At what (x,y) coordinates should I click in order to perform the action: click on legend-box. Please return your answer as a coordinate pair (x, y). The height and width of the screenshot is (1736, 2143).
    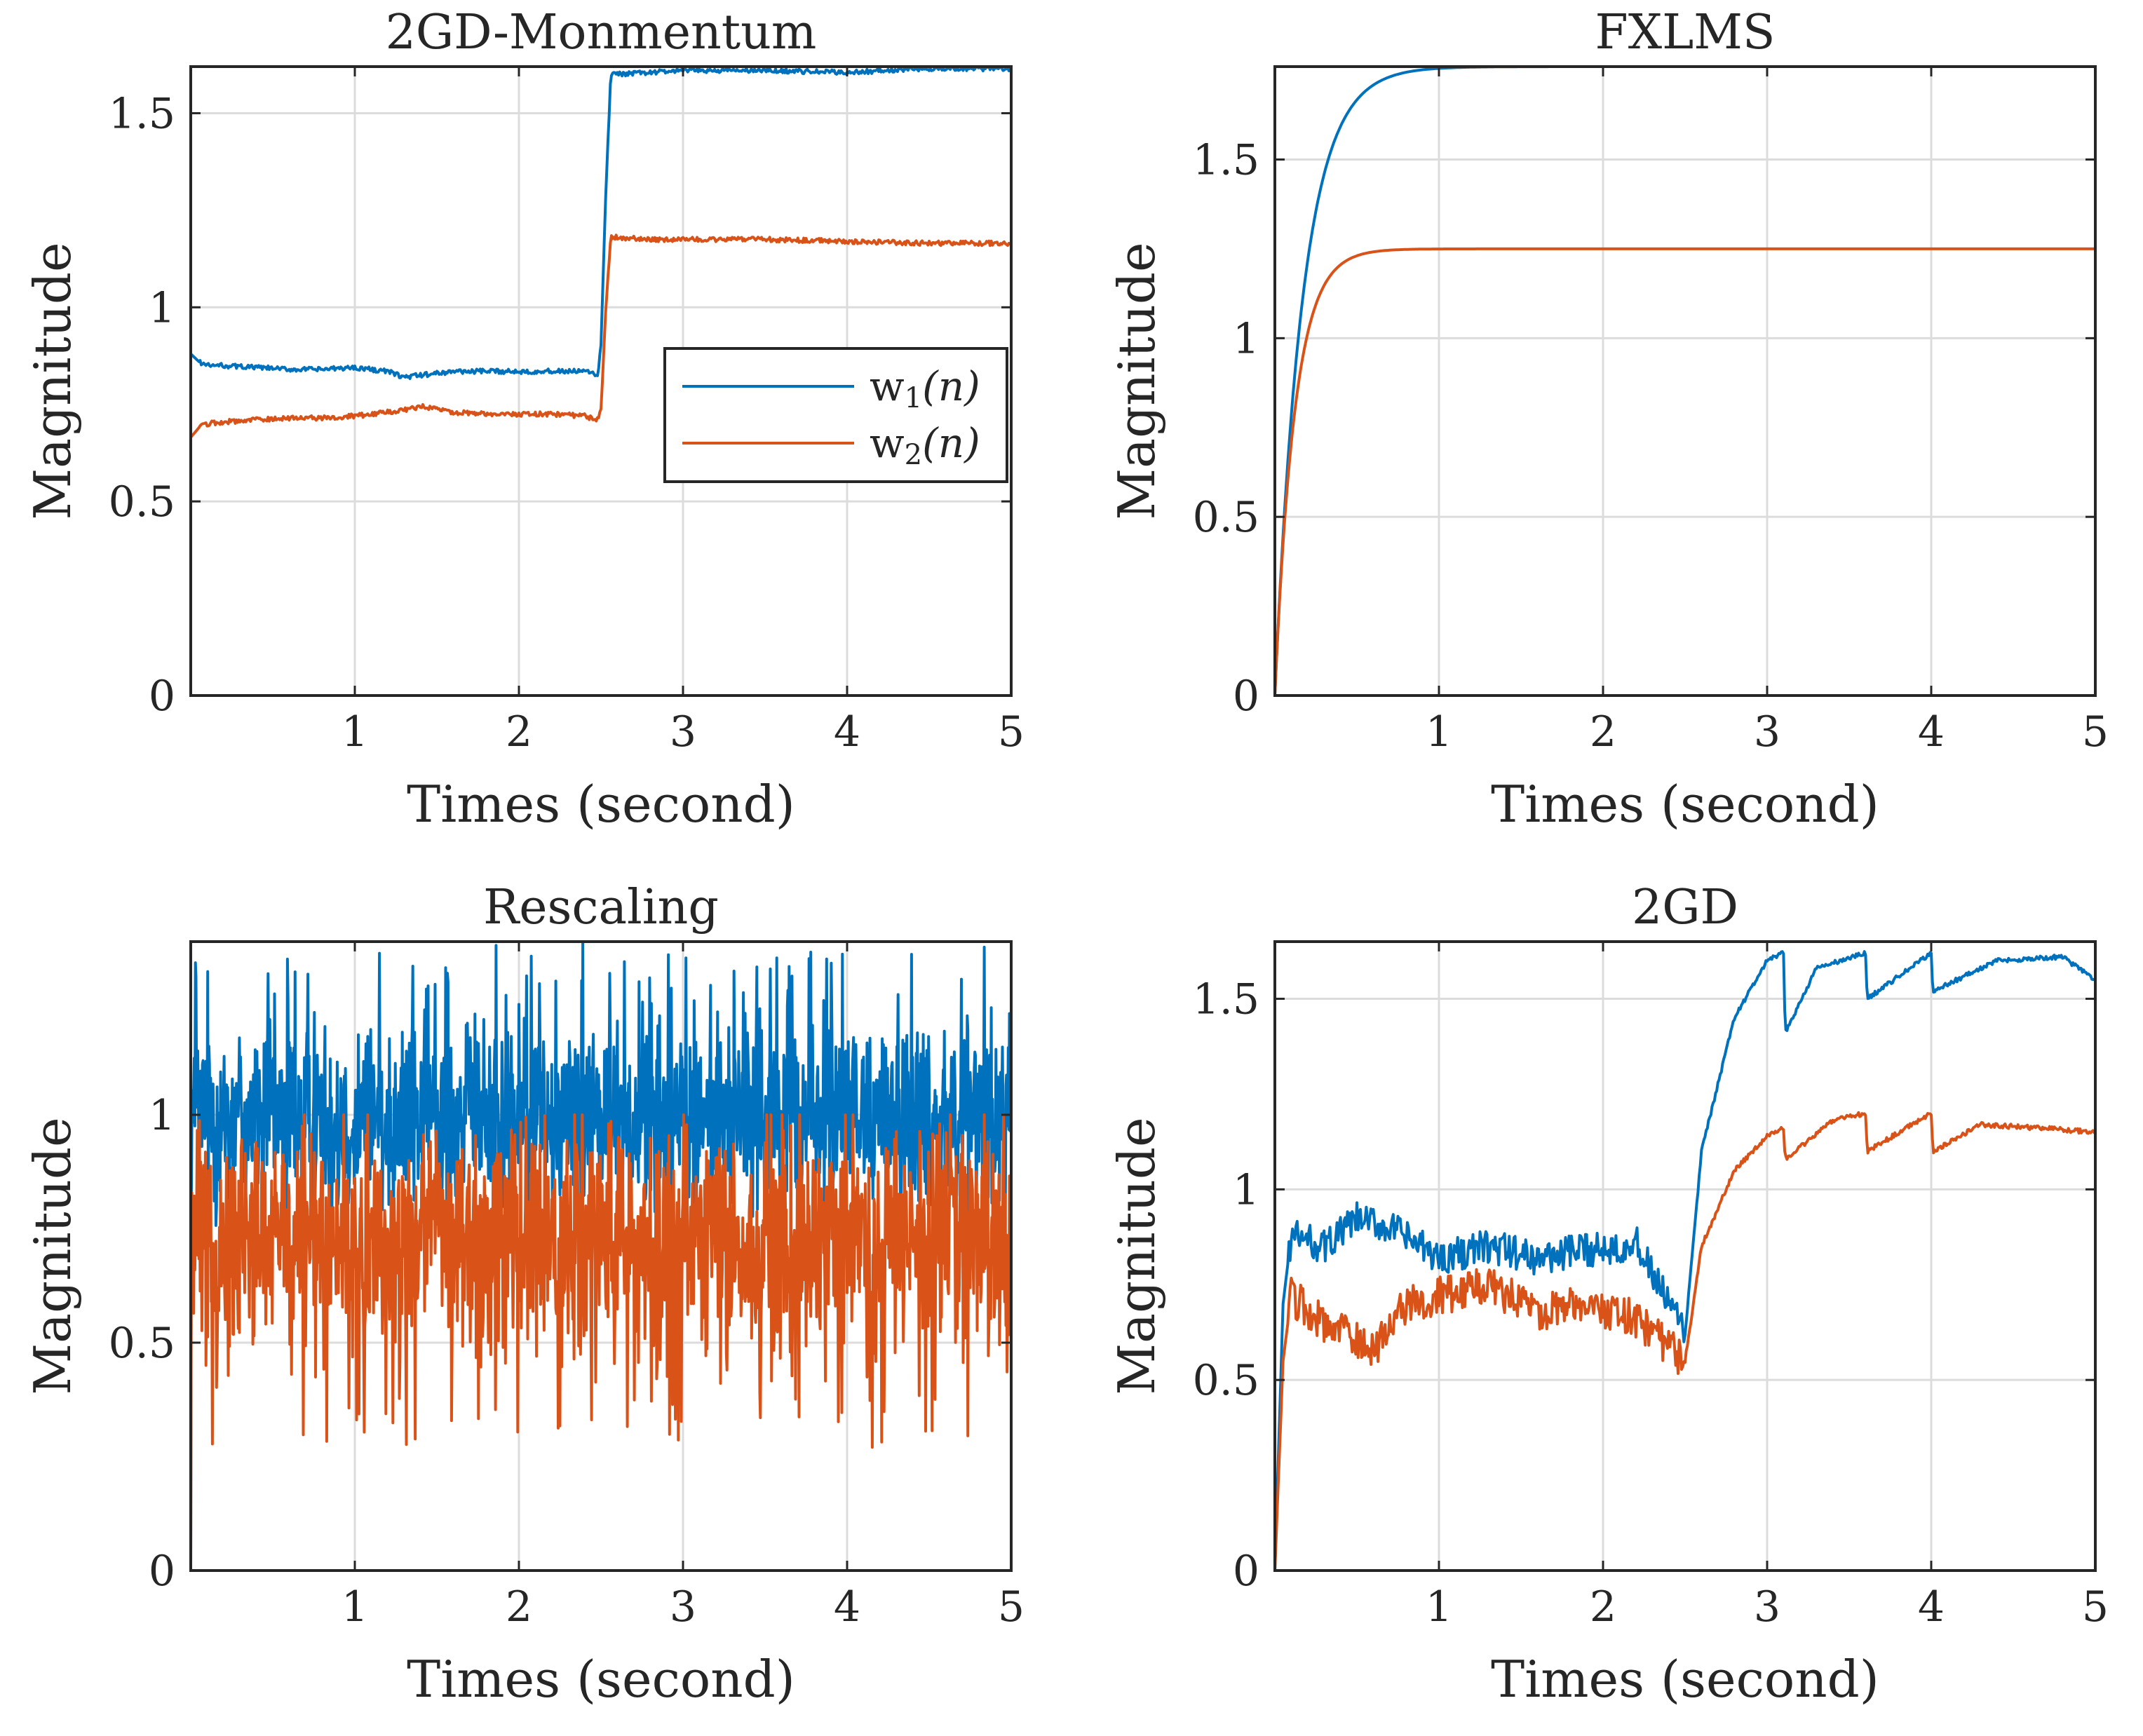
    Looking at the image, I should click on (835, 415).